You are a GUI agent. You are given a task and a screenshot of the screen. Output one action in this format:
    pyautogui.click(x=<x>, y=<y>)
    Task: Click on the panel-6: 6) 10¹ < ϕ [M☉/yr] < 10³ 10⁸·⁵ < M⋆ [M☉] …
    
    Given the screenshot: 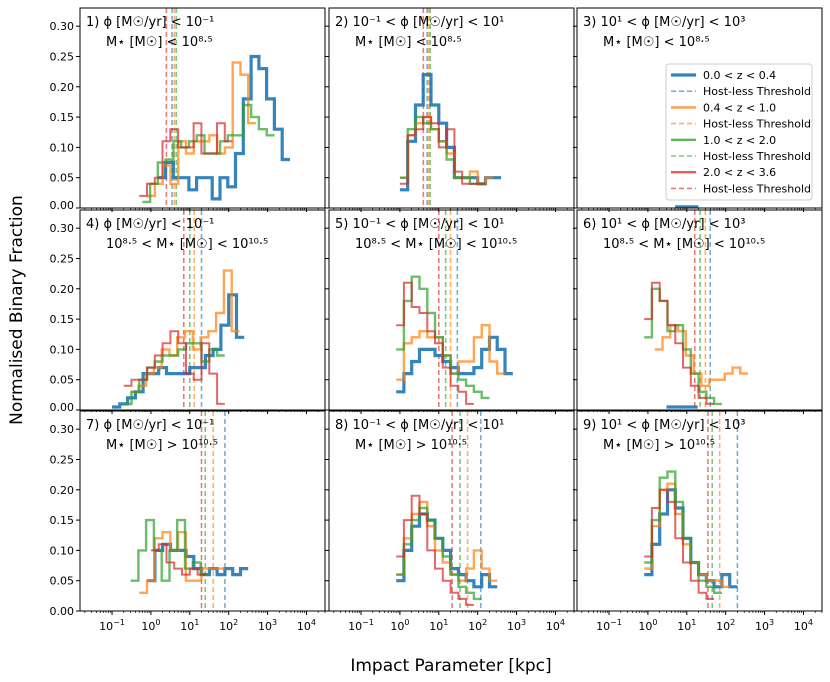 What is the action you would take?
    pyautogui.click(x=698, y=311)
    